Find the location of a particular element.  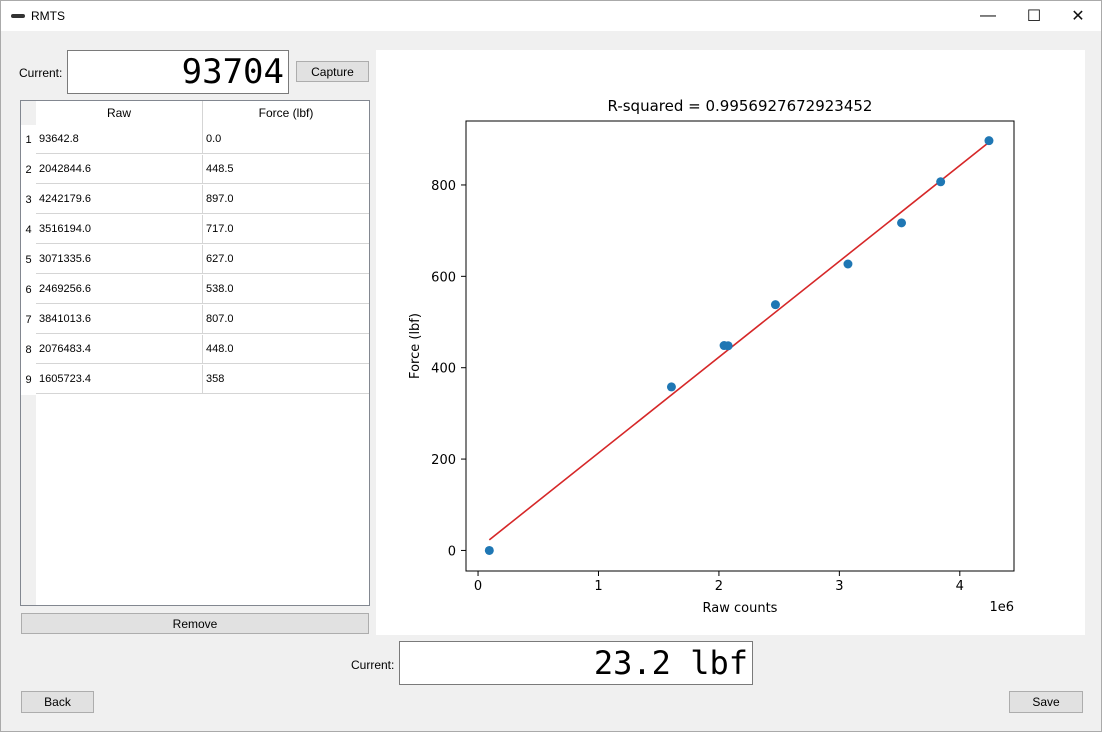

x-axis-label: Raw counts is located at coordinates (740, 608).